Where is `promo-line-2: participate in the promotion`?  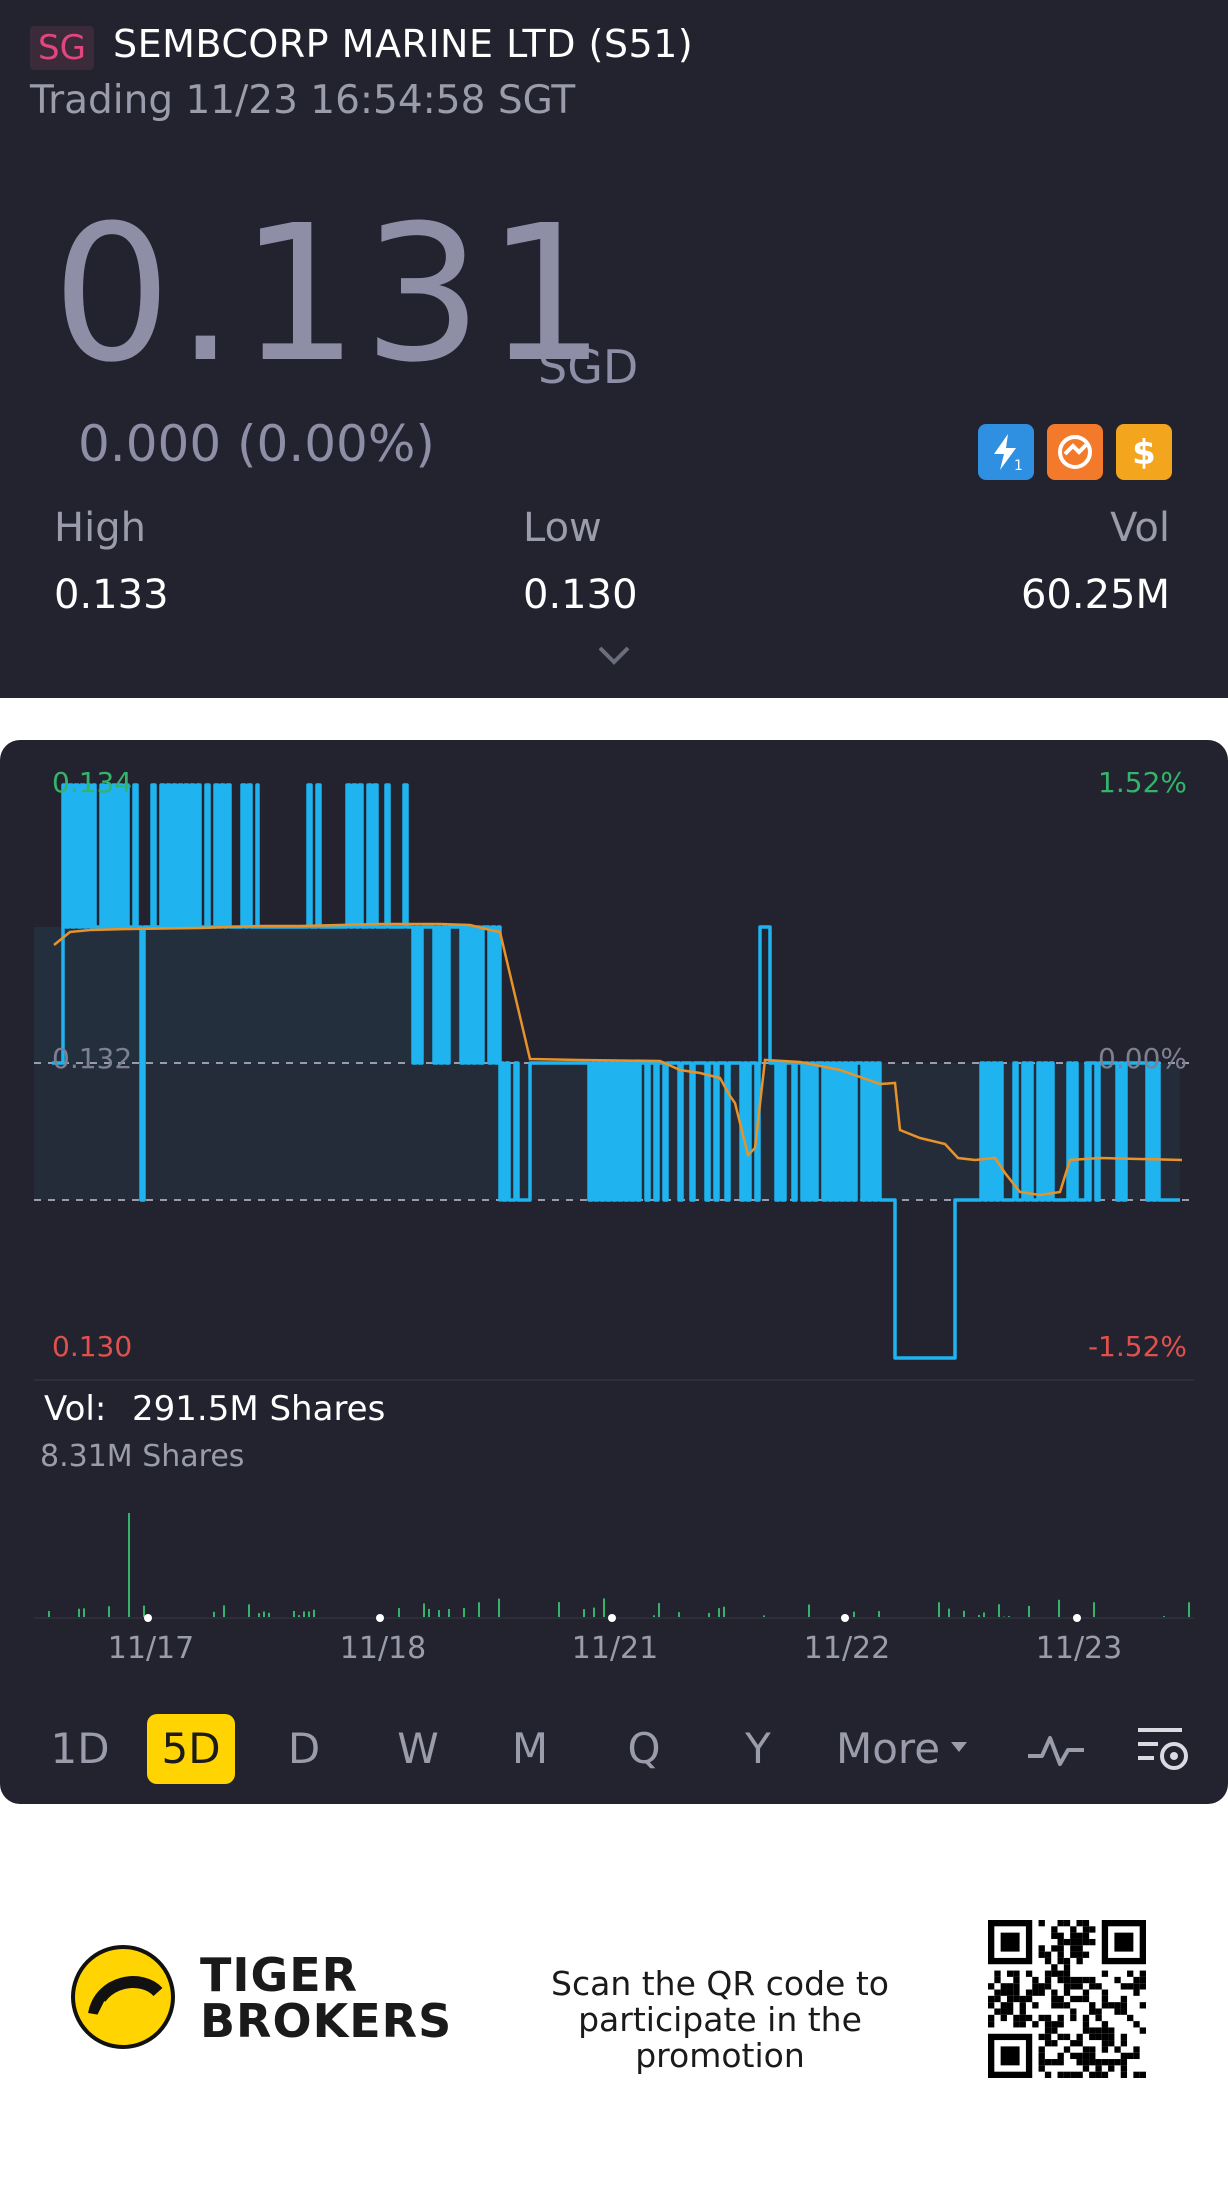
promo-line-2: participate in the promotion is located at coordinates (720, 2037).